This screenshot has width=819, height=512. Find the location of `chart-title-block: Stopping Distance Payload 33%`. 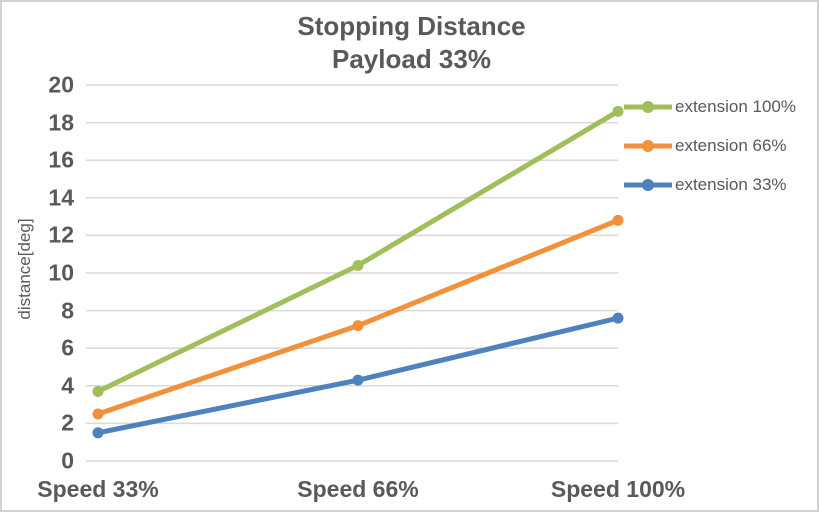

chart-title-block: Stopping Distance Payload 33% is located at coordinates (409, 43).